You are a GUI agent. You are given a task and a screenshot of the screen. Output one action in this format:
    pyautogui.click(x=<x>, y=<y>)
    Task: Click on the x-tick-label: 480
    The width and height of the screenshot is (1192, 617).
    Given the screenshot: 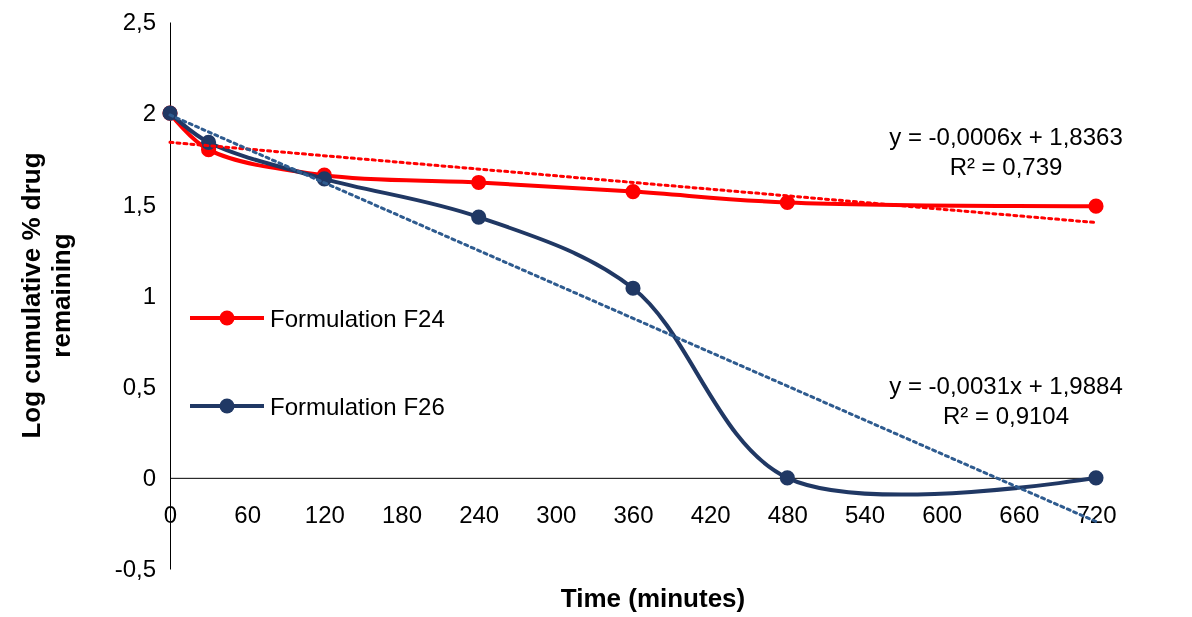 What is the action you would take?
    pyautogui.click(x=787, y=514)
    